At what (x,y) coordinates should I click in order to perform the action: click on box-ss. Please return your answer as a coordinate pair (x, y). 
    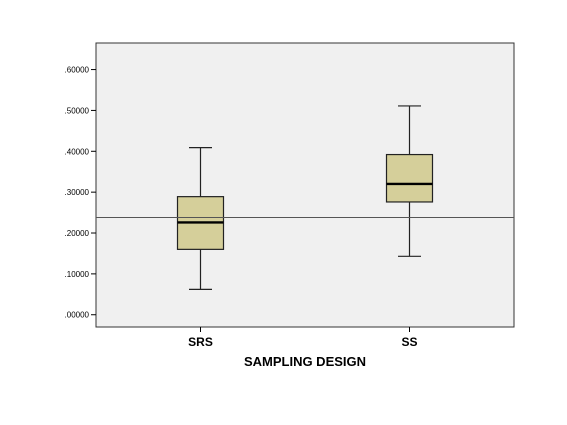
    Looking at the image, I should click on (409, 181).